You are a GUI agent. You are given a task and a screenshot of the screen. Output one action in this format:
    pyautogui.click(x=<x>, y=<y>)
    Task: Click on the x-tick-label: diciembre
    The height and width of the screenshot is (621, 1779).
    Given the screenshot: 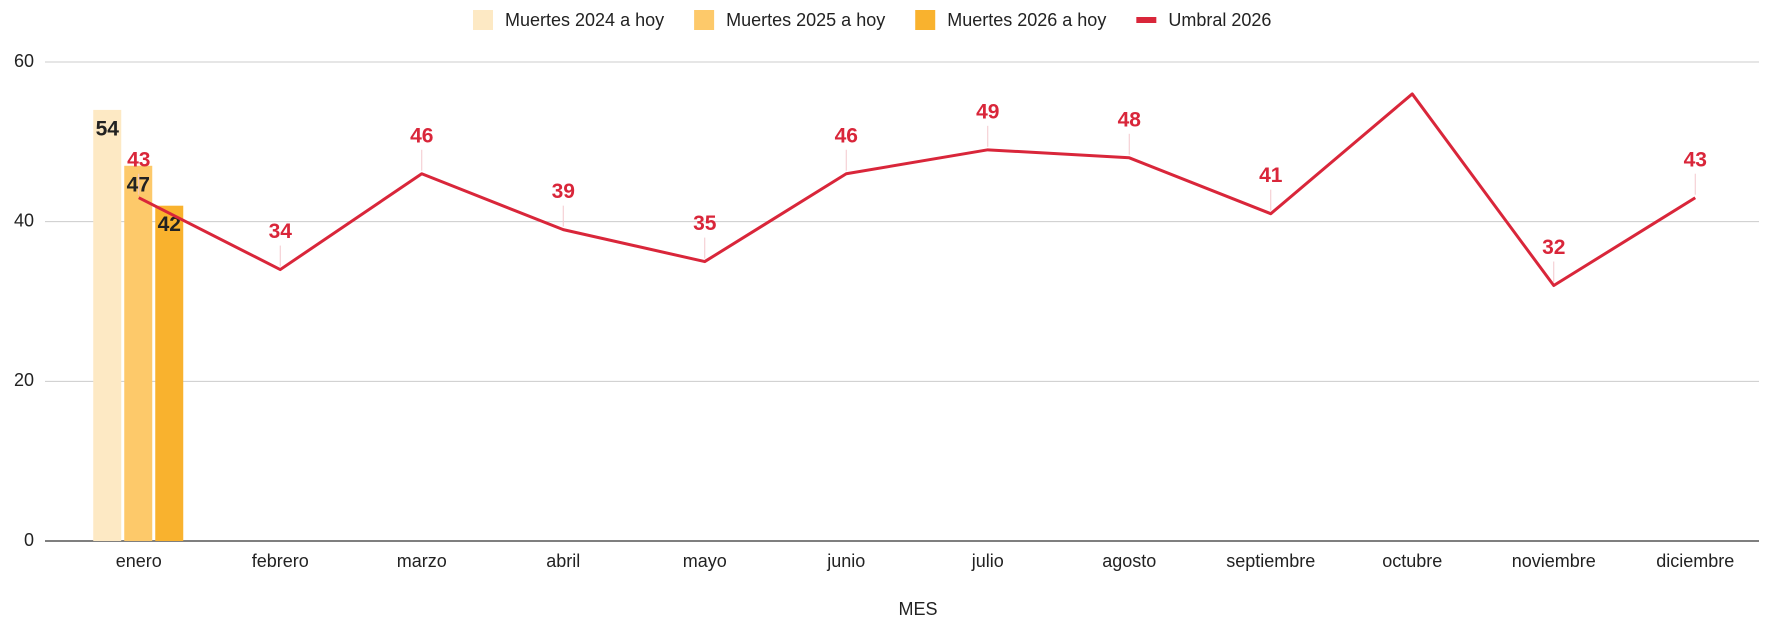 What is the action you would take?
    pyautogui.click(x=1695, y=561)
    